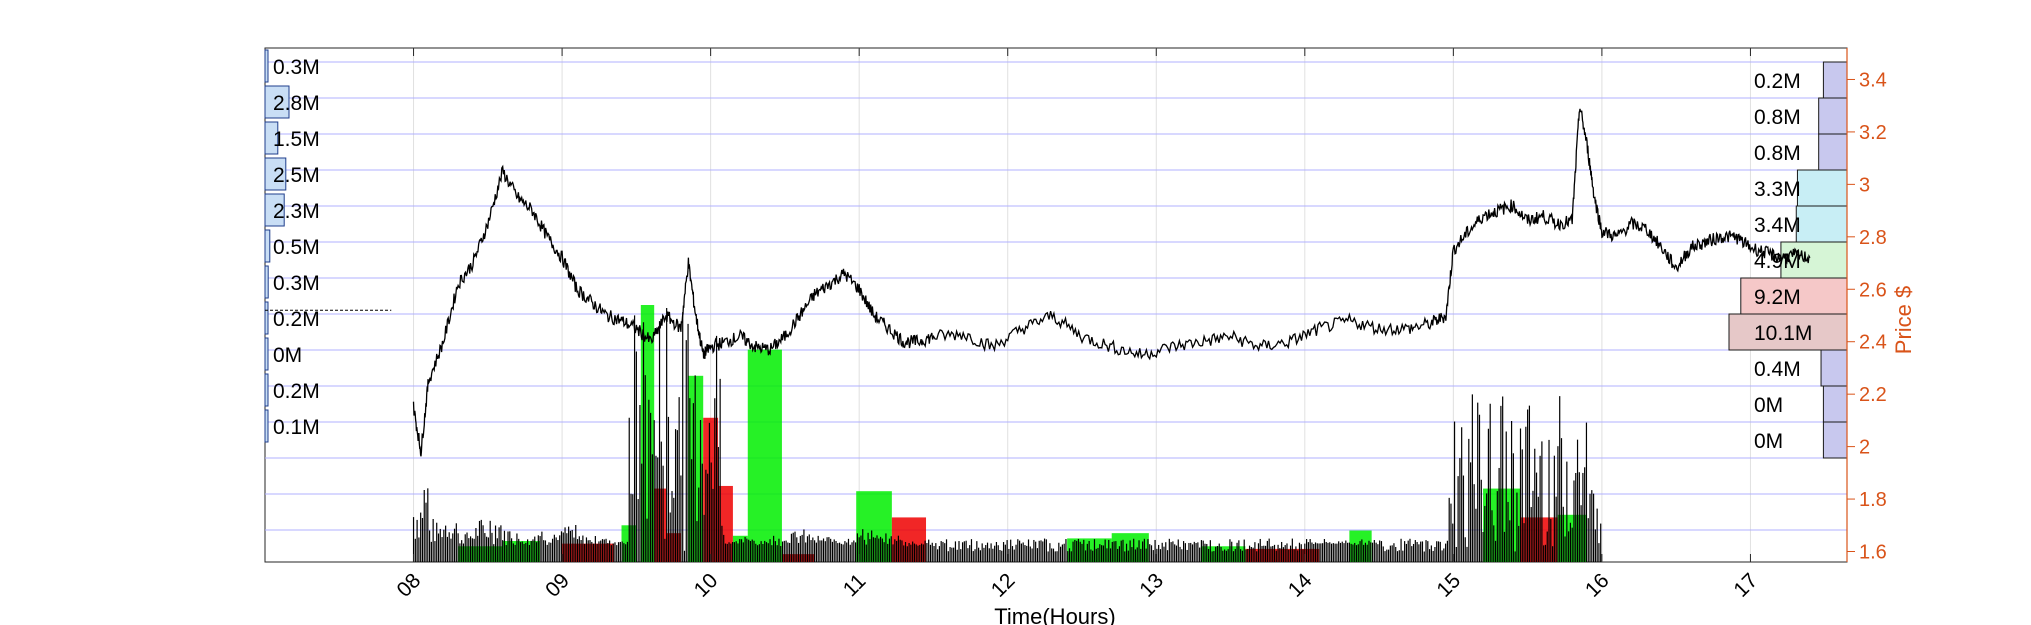  I want to click on right-profile-label: 0.4M, so click(1777, 369).